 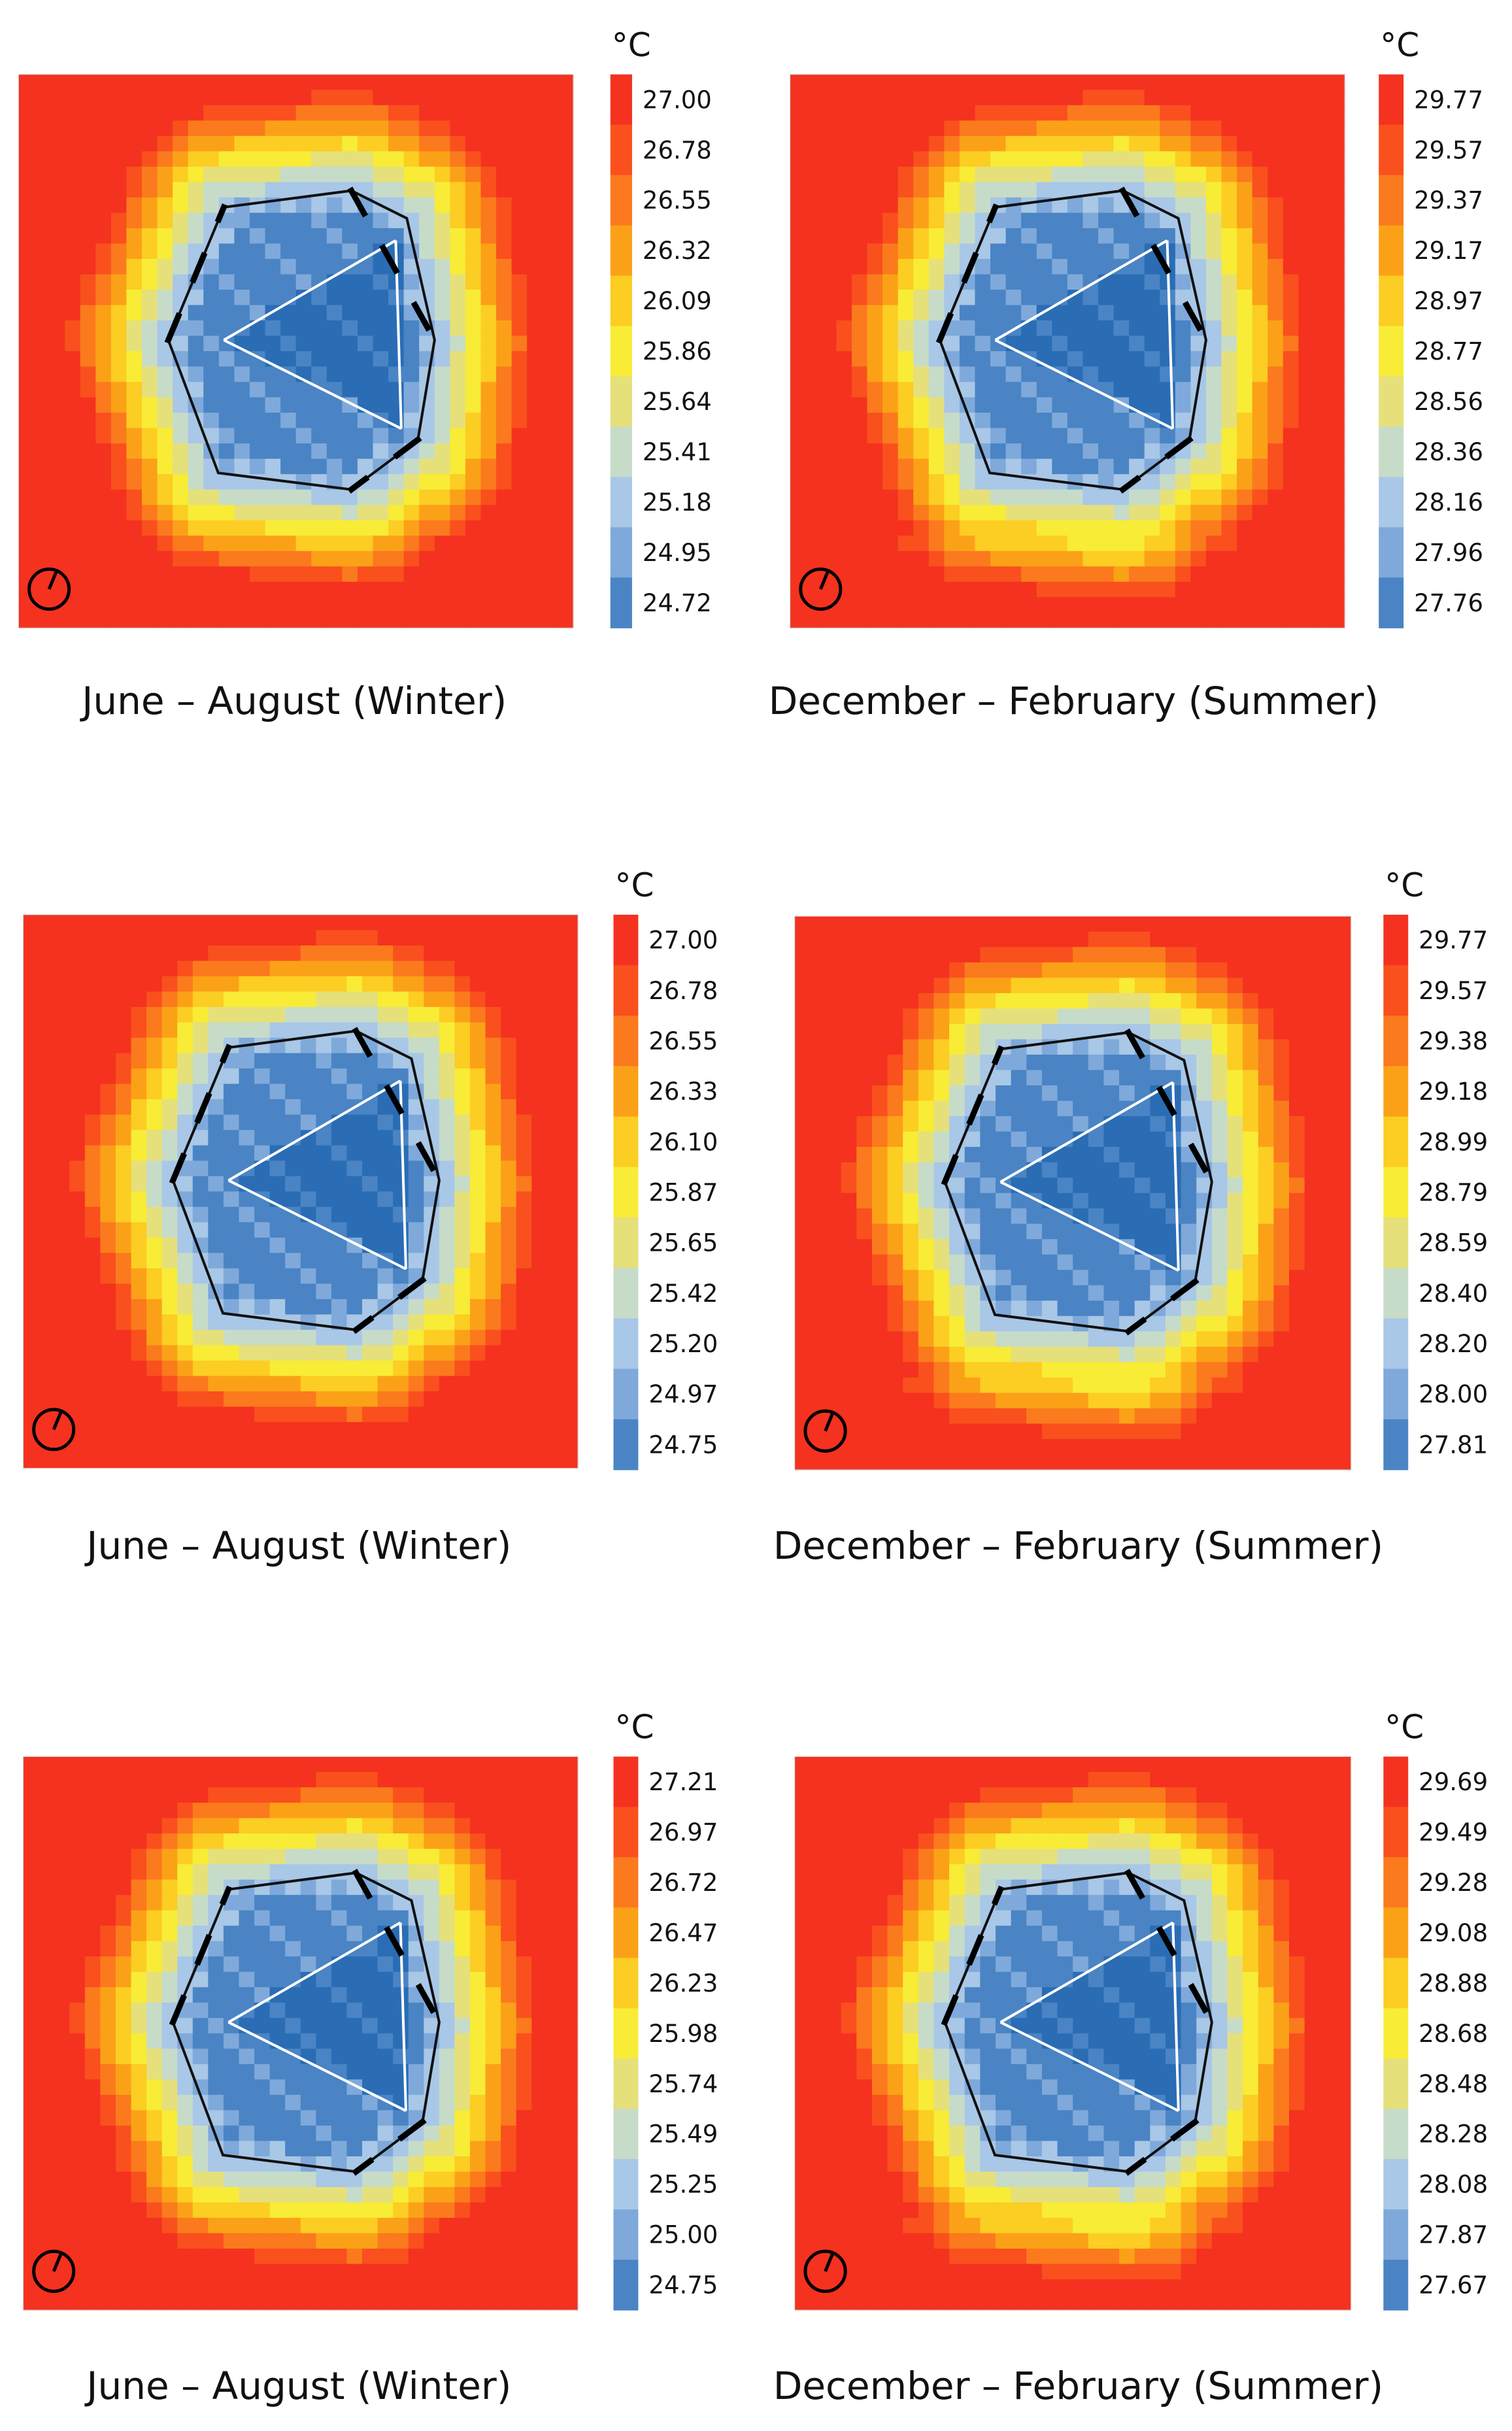 I want to click on colorbar-tick-label: 27.00, so click(x=683, y=940).